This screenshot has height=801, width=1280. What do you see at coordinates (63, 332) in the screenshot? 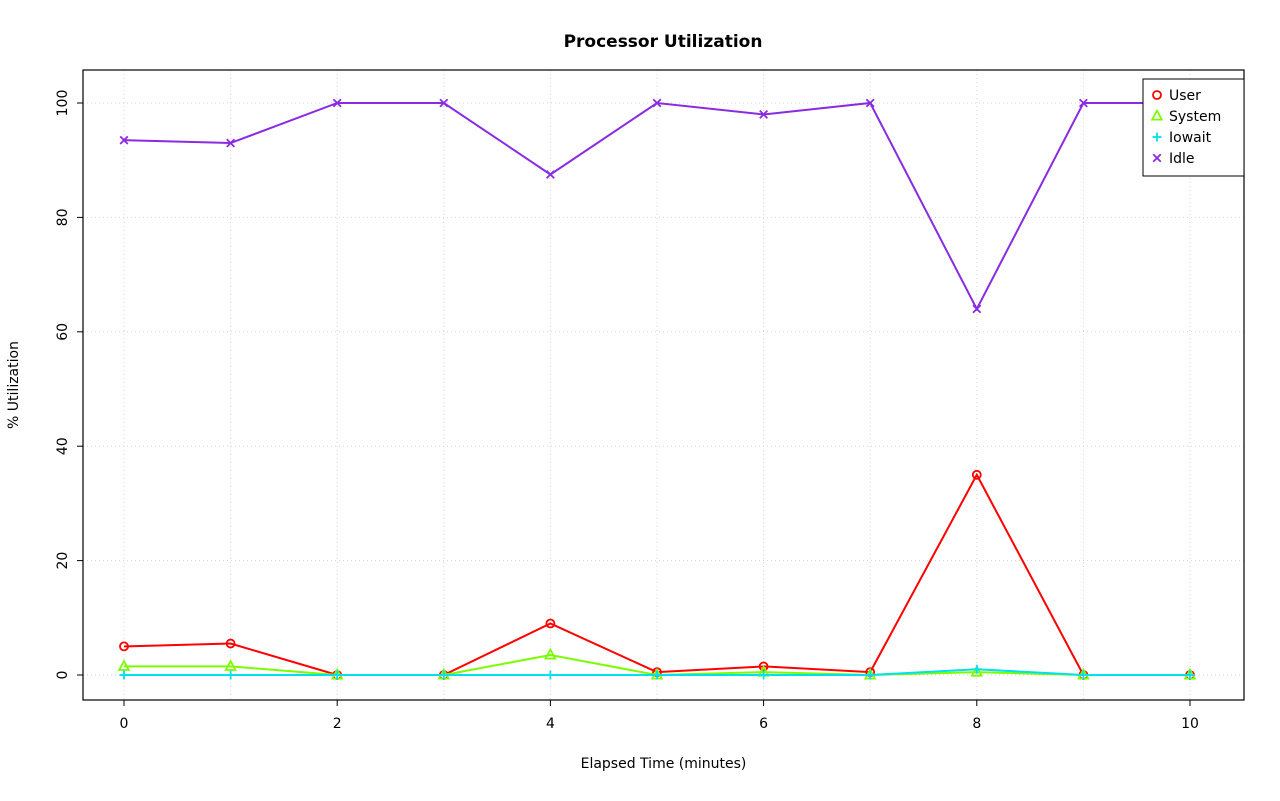
I see `svg-text: 60` at bounding box center [63, 332].